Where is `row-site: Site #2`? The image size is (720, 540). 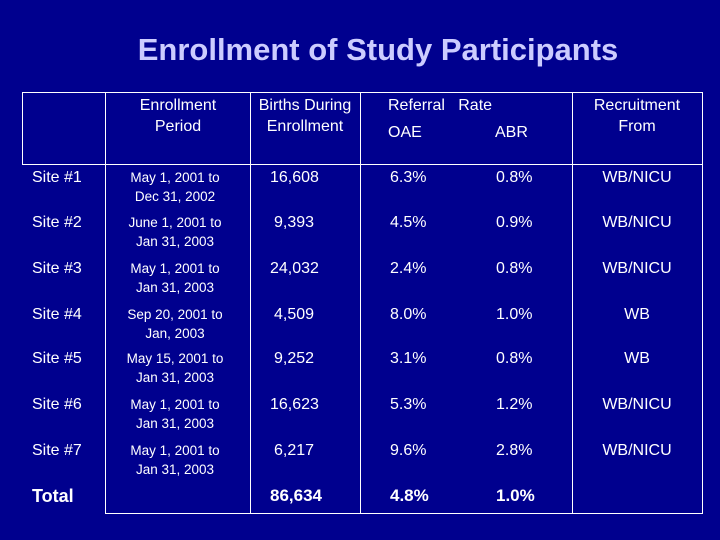 row-site: Site #2 is located at coordinates (57, 222).